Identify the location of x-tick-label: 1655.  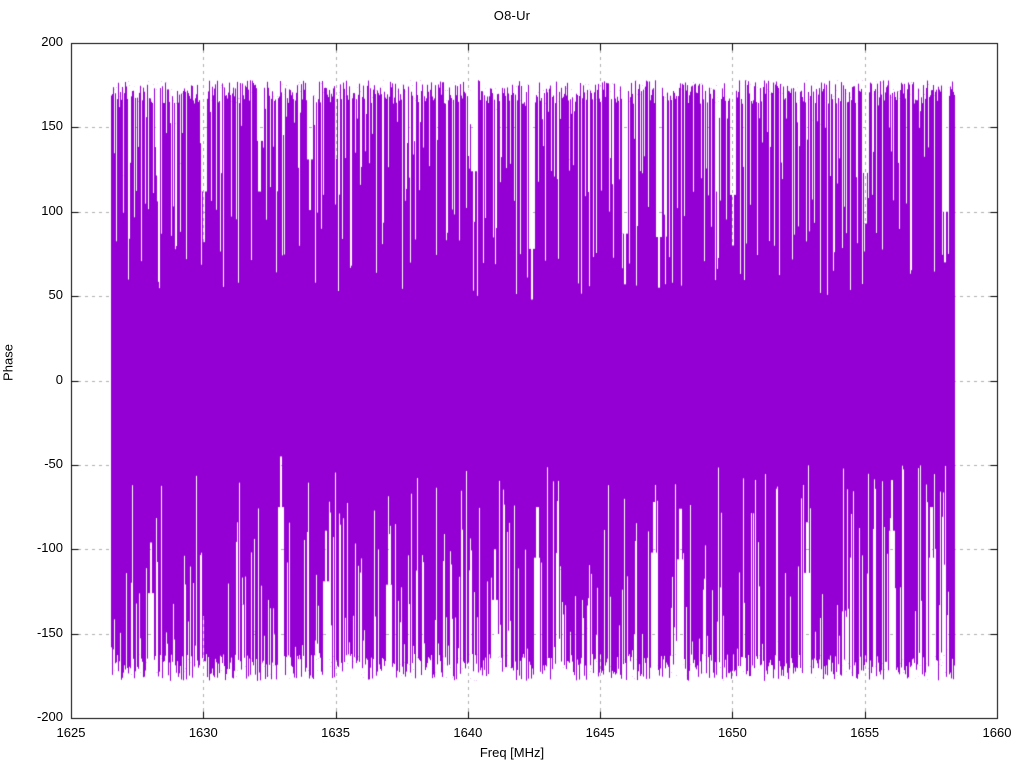
(865, 732).